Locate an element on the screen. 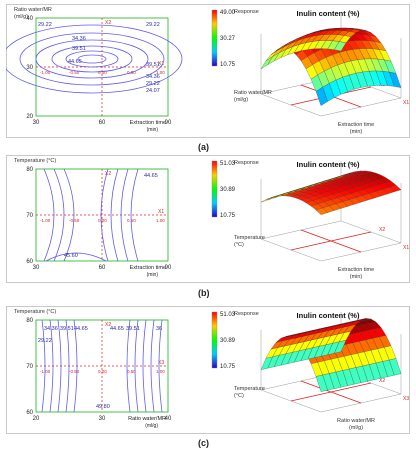  contour-label: 45.60 is located at coordinates (71, 256).